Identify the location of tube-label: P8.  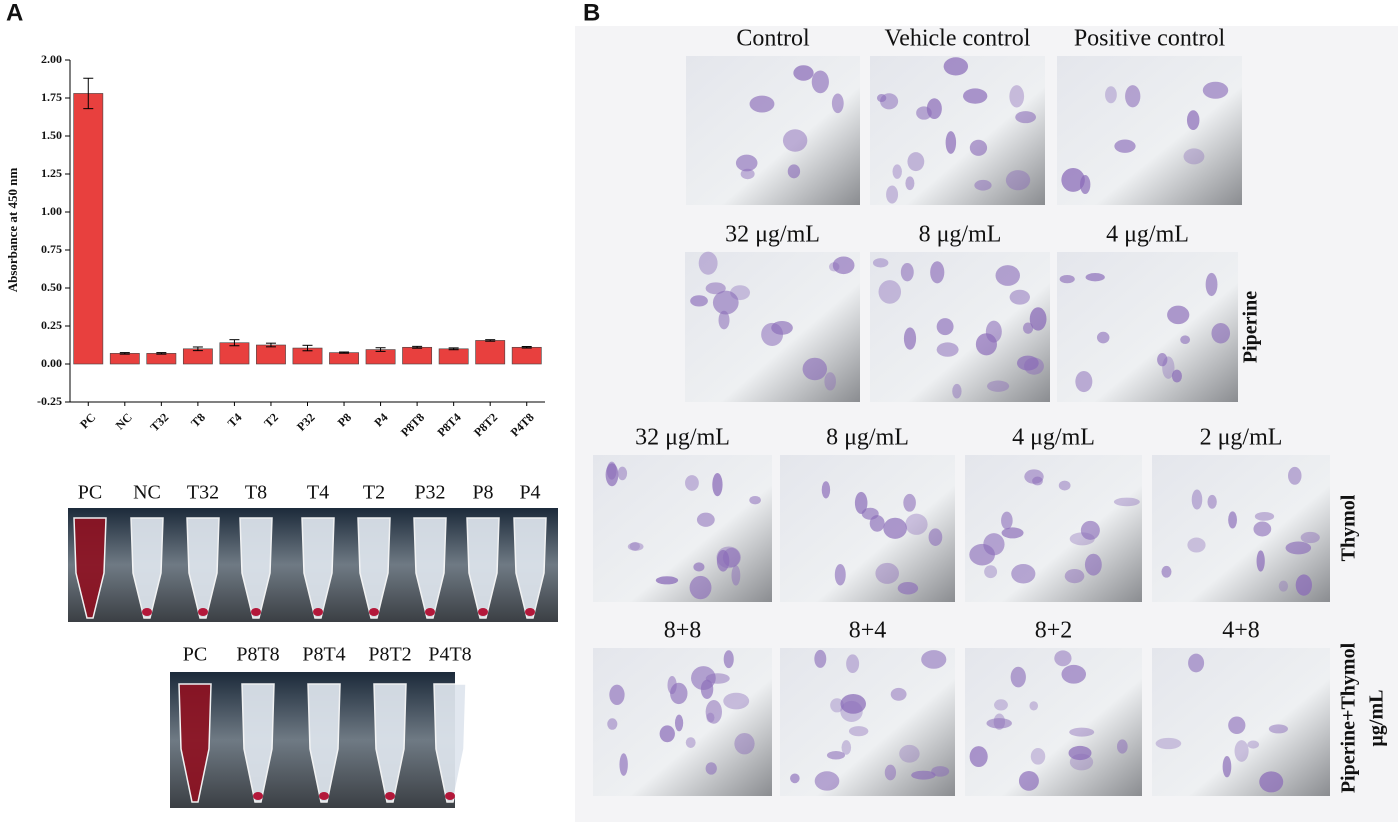
(482, 493).